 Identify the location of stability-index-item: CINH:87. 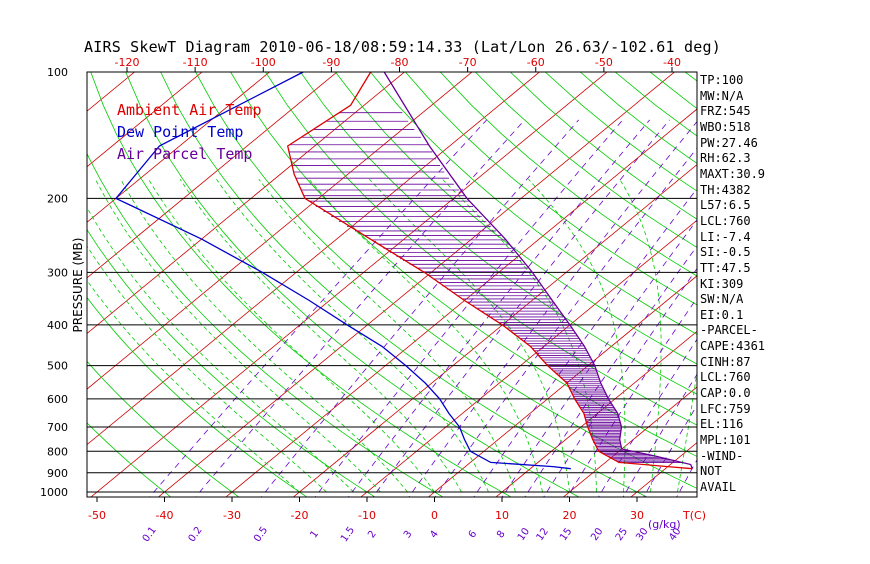
(725, 362).